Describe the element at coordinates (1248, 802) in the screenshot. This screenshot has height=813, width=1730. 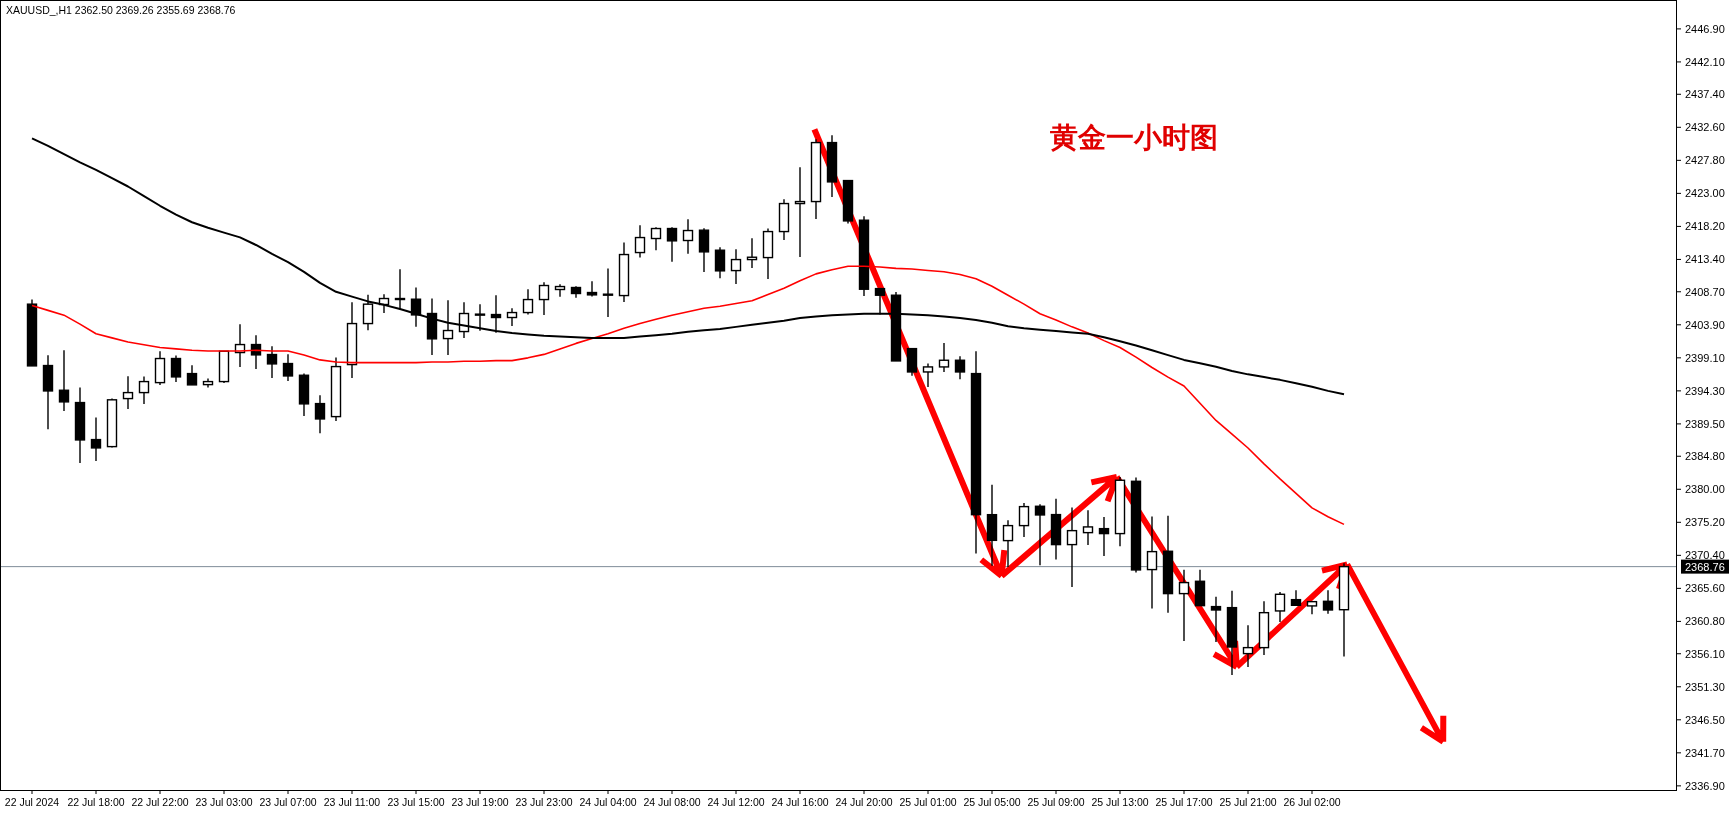
I see `x-tick-label: 25 Jul 21:00` at that location.